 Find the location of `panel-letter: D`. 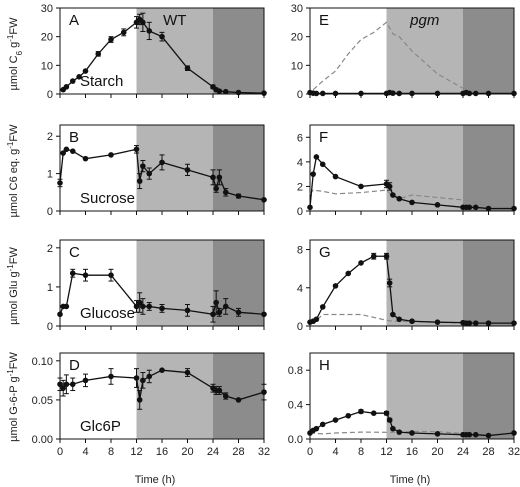

panel-letter: D is located at coordinates (74, 365).